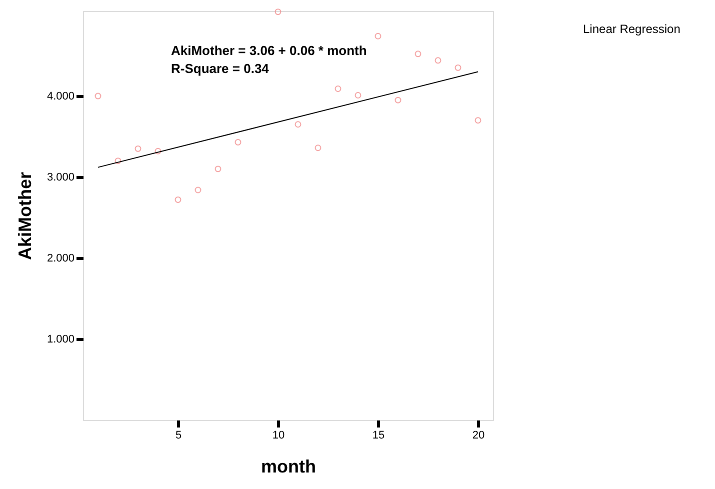 This screenshot has width=715, height=489. Describe the element at coordinates (60, 96) in the screenshot. I see `y-tick-label: 4.000` at that location.